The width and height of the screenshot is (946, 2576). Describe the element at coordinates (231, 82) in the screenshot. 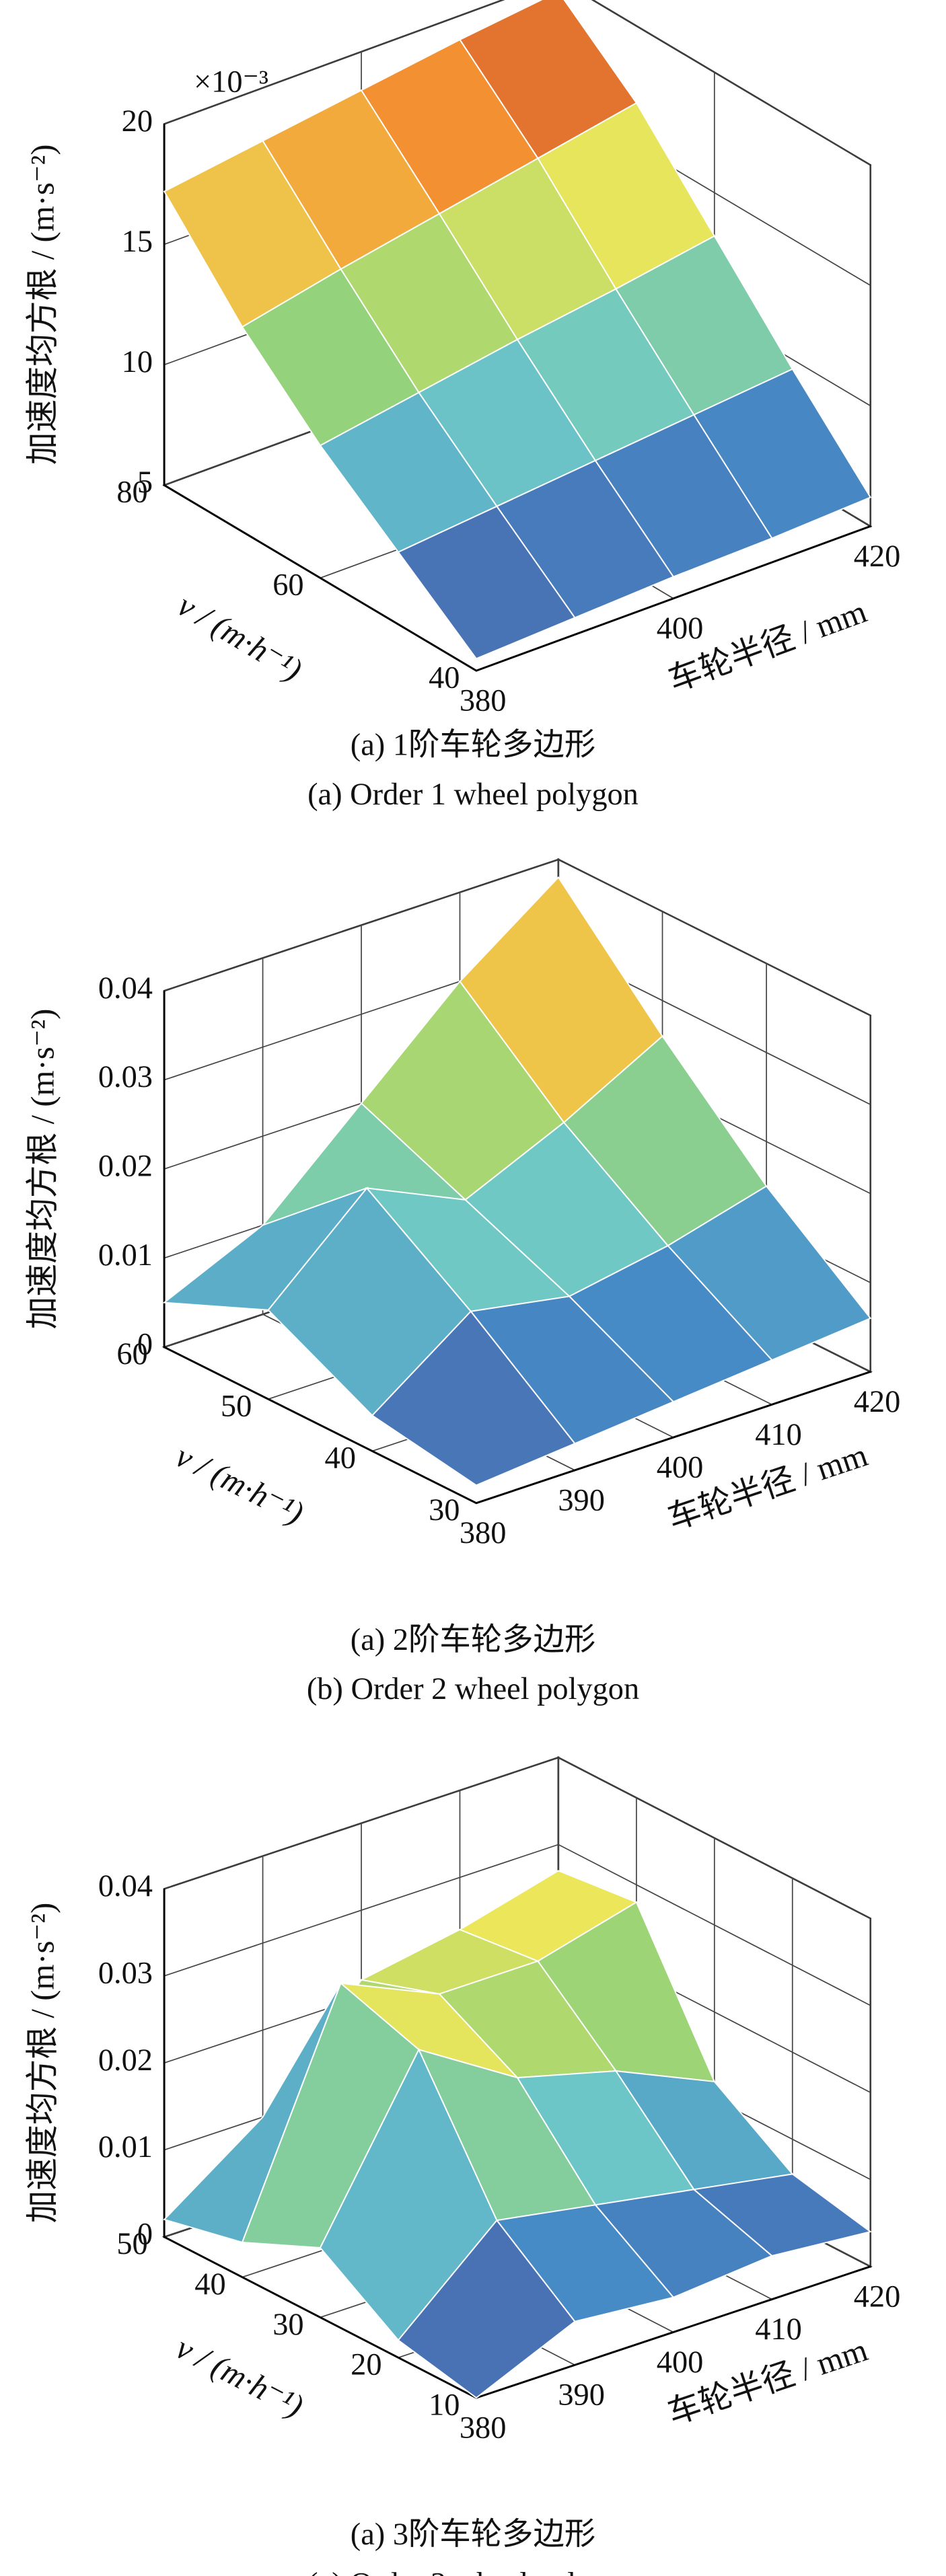

I see `multiplier: ×10⁻³` at that location.